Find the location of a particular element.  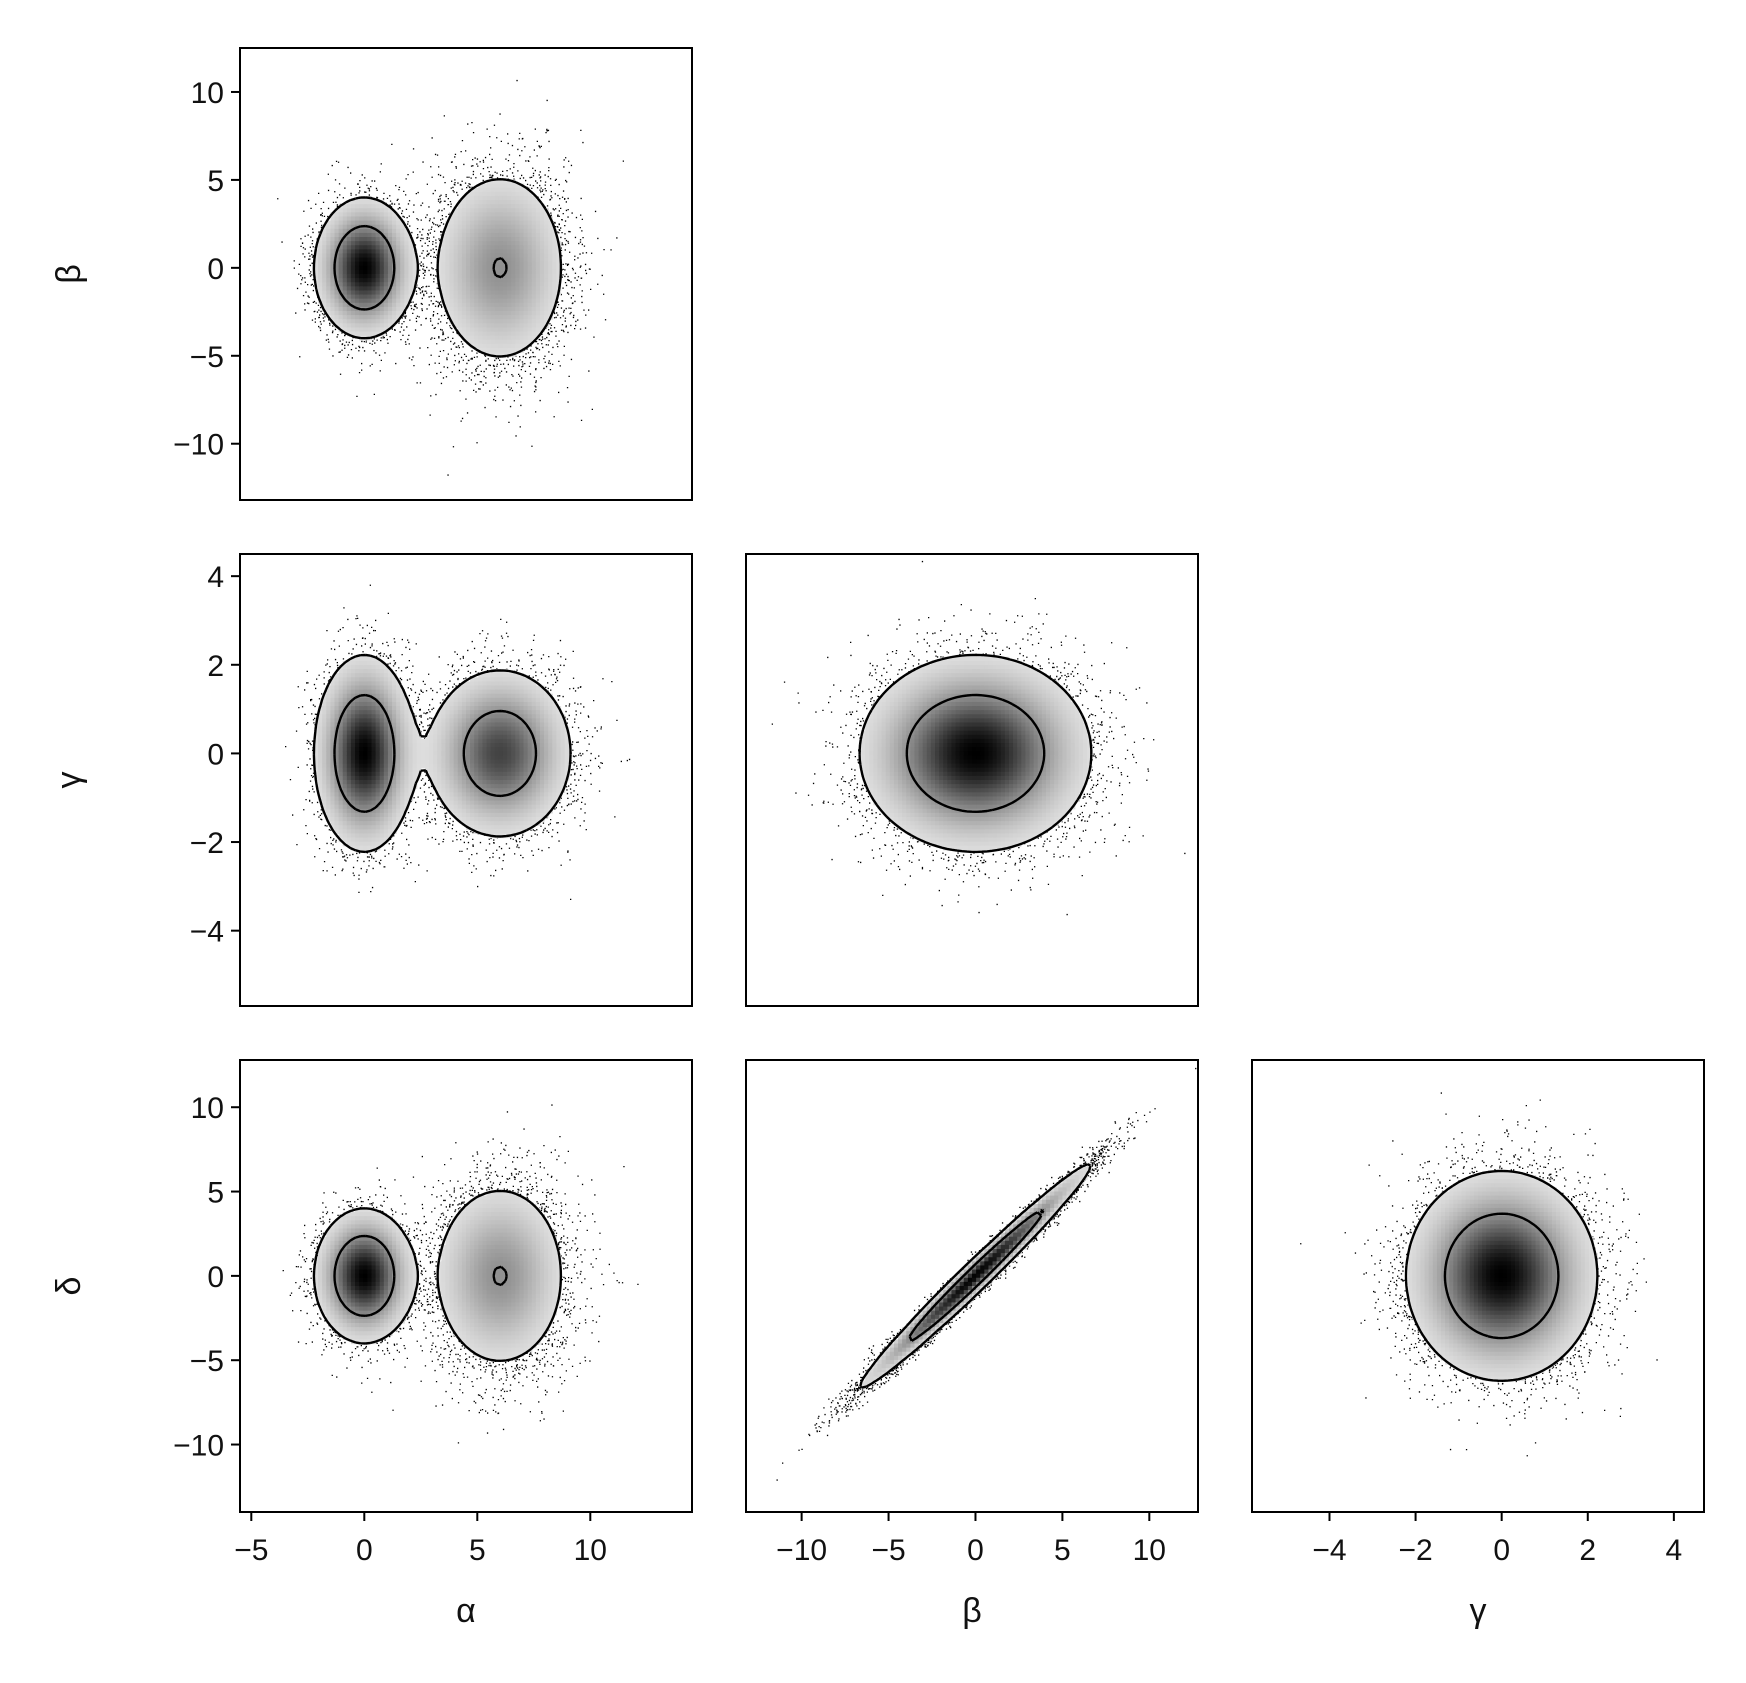

y-tick-label: −4 is located at coordinates (207, 932).